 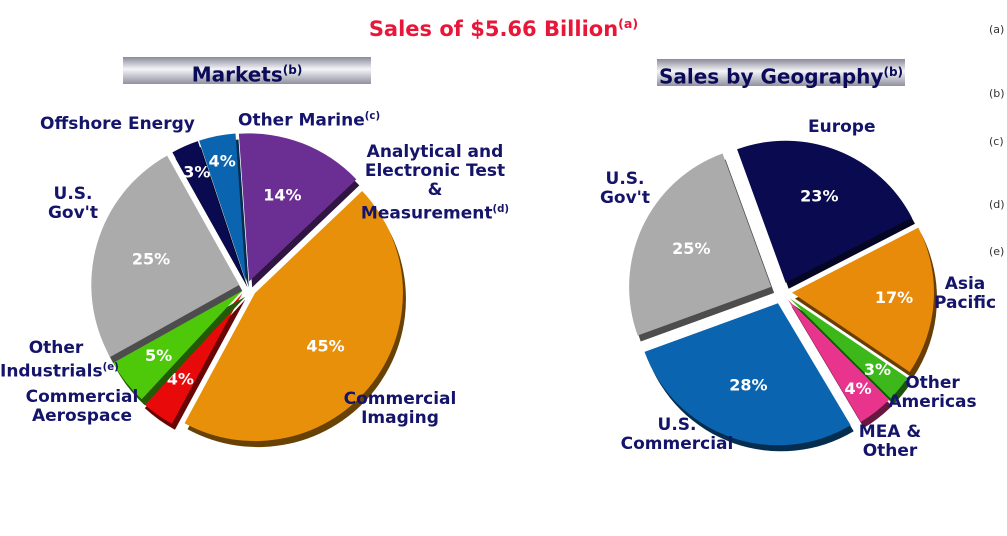 What do you see at coordinates (842, 127) in the screenshot?
I see `label-europe: Europe` at bounding box center [842, 127].